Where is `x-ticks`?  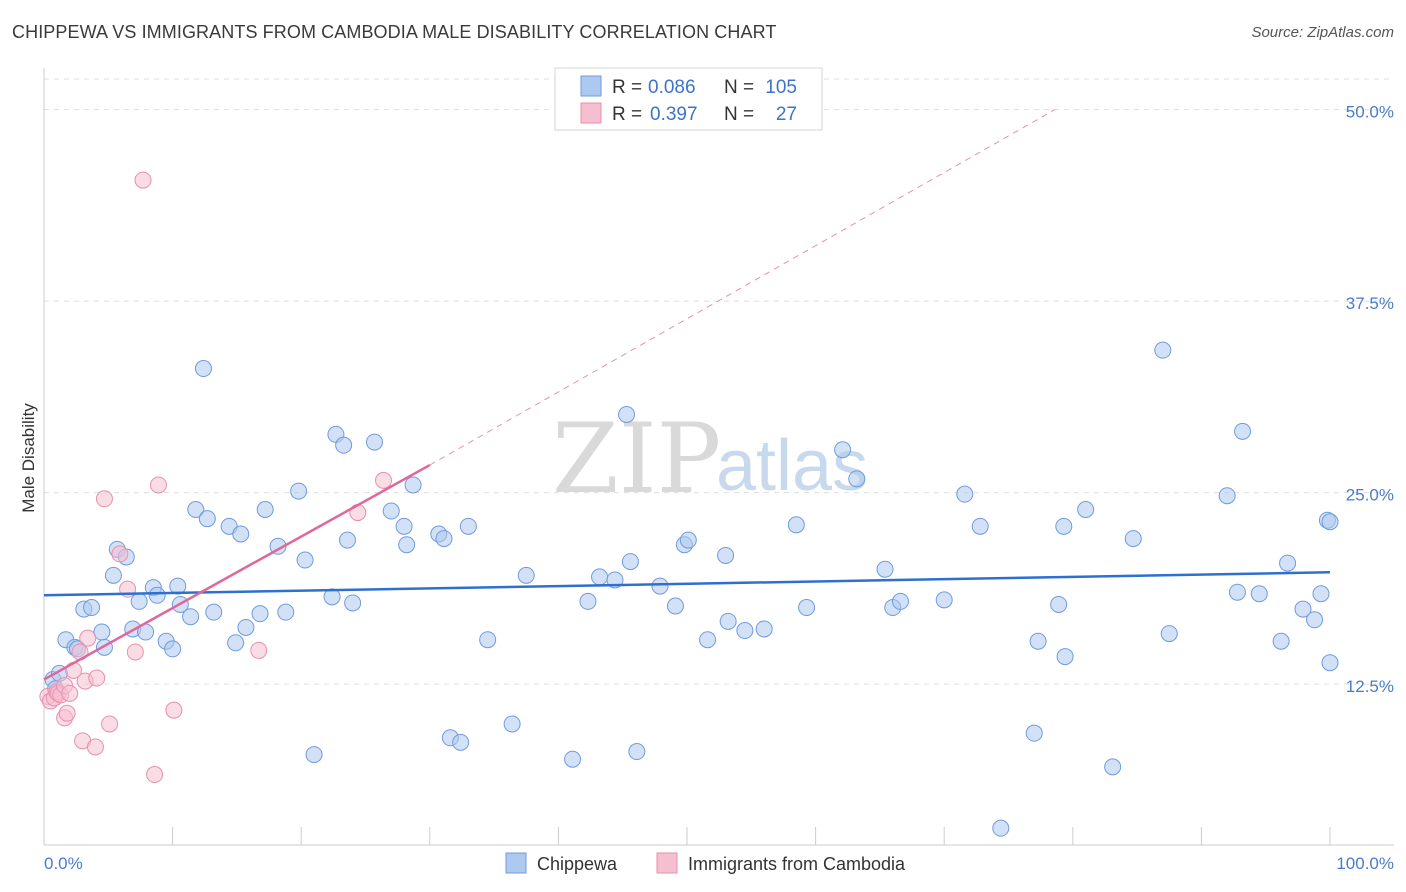
x-ticks is located at coordinates (687, 836).